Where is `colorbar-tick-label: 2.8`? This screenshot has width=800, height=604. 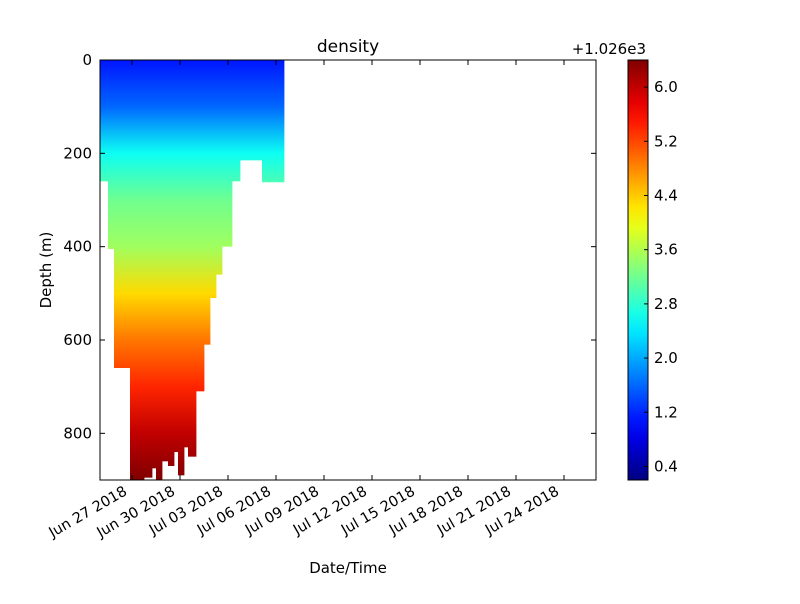 colorbar-tick-label: 2.8 is located at coordinates (666, 304).